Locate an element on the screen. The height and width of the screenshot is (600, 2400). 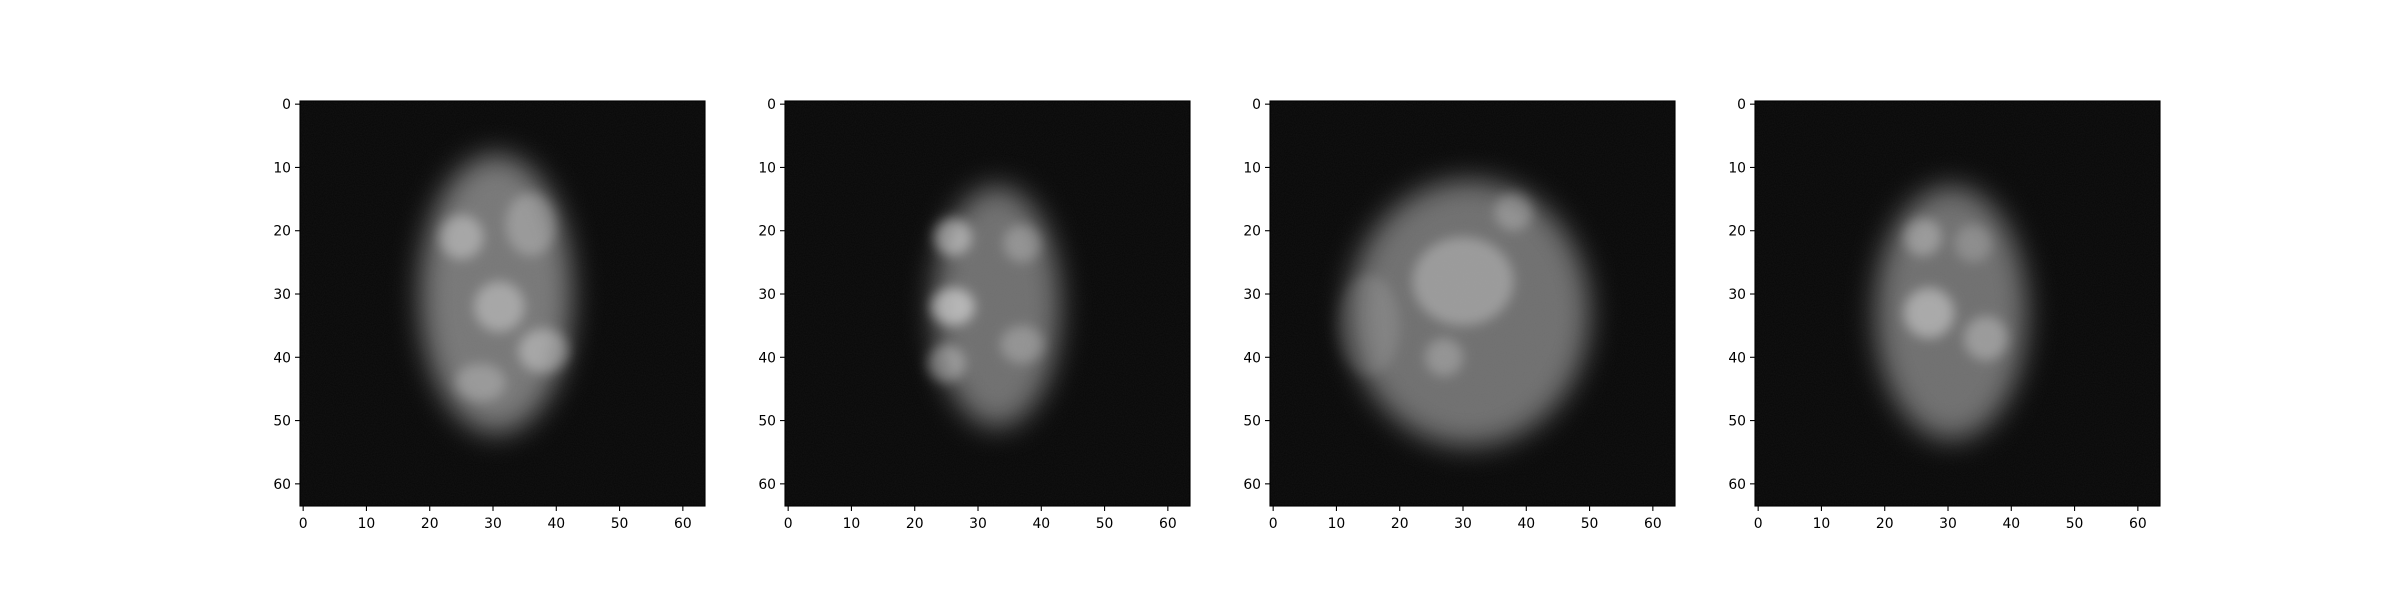
panel-3: 0 10 20 30 40 50 60 0 10 20 30 40 50 60 is located at coordinates (1459, 314).